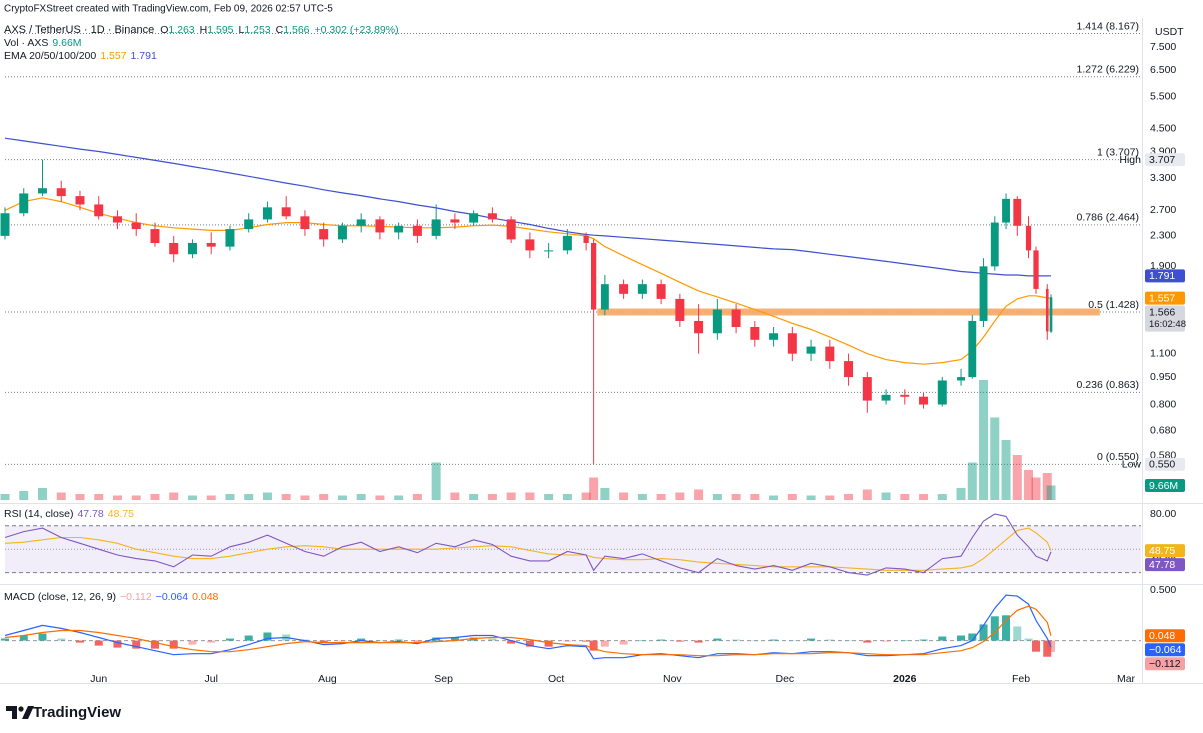  What do you see at coordinates (1118, 457) in the screenshot?
I see `fib-label: 0 (0.550)` at bounding box center [1118, 457].